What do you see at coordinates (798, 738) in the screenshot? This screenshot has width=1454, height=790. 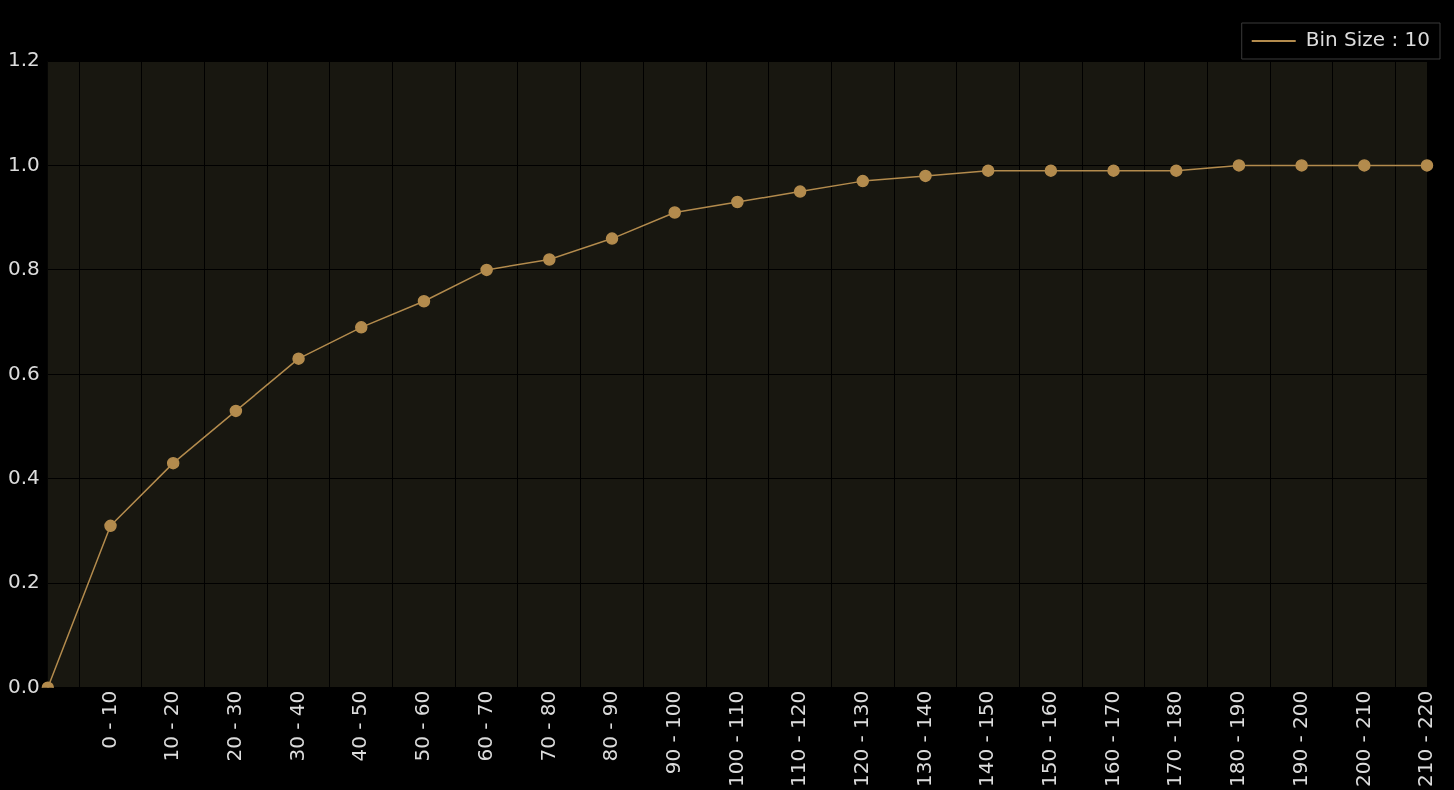 I see `x-tick-label: 110 - 120` at bounding box center [798, 738].